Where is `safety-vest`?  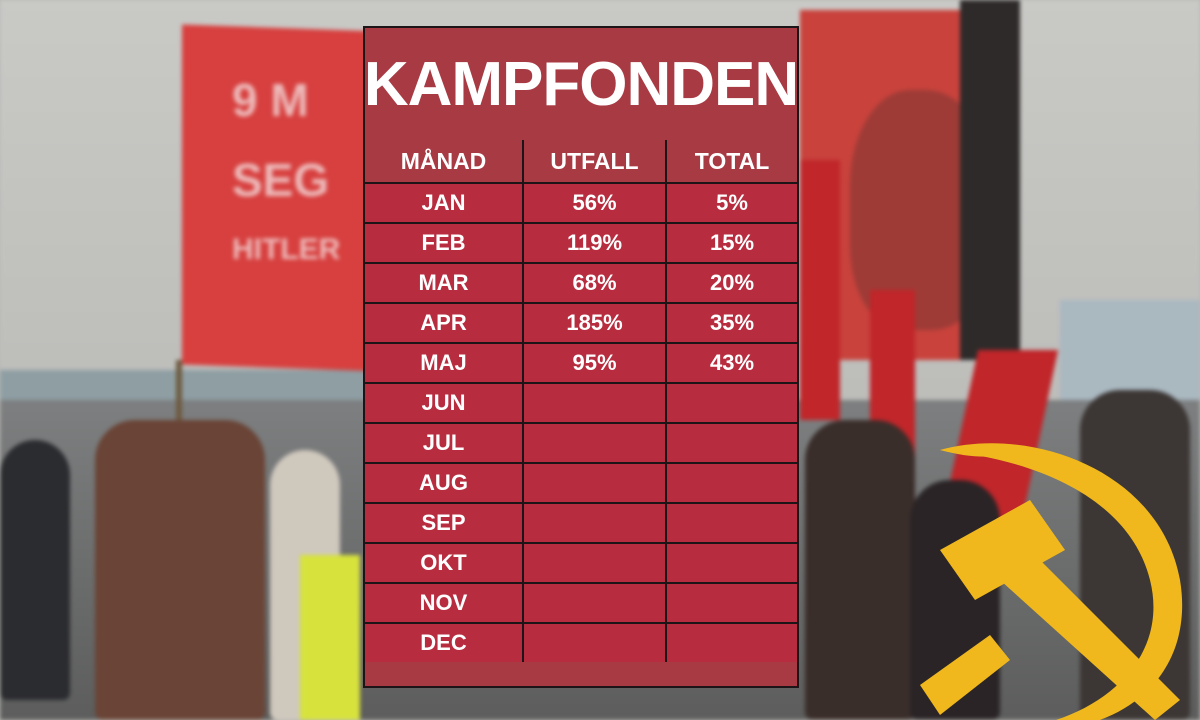
safety-vest is located at coordinates (330, 637).